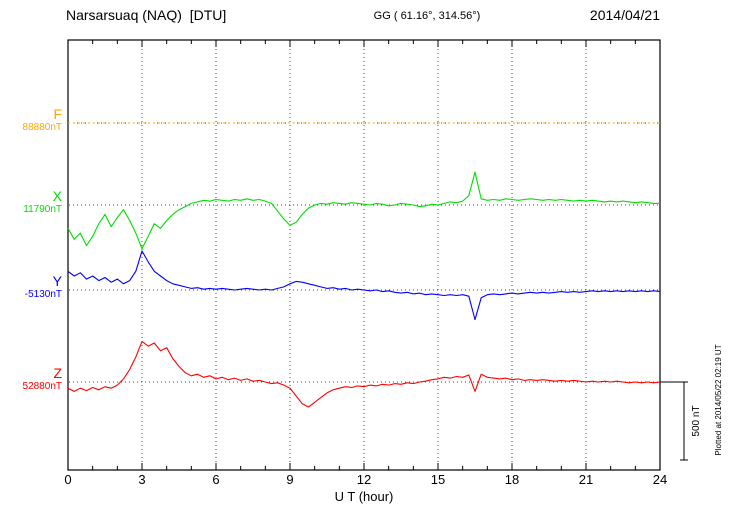  I want to click on x-tick-18: 18, so click(512, 479).